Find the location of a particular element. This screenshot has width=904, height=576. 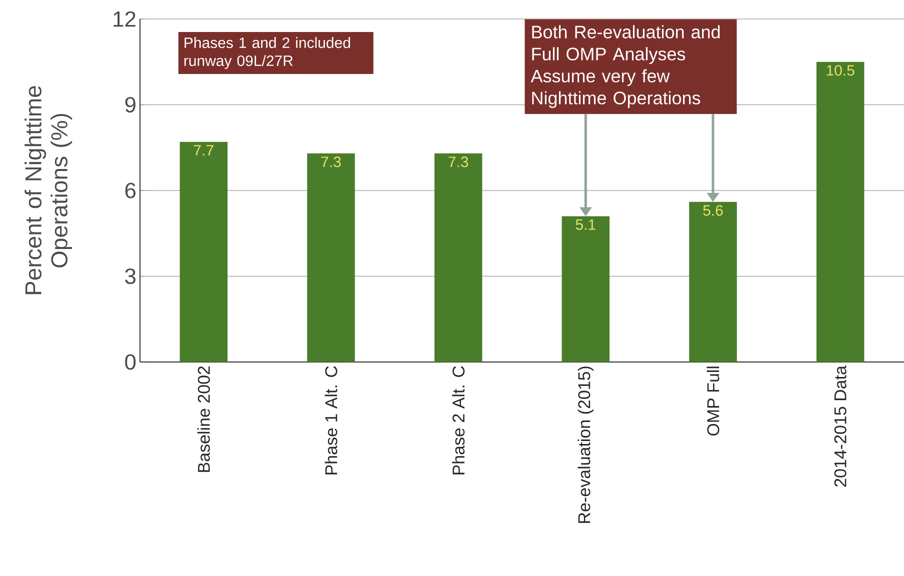

x-tick-label: 2014-2015 Data is located at coordinates (840, 426).